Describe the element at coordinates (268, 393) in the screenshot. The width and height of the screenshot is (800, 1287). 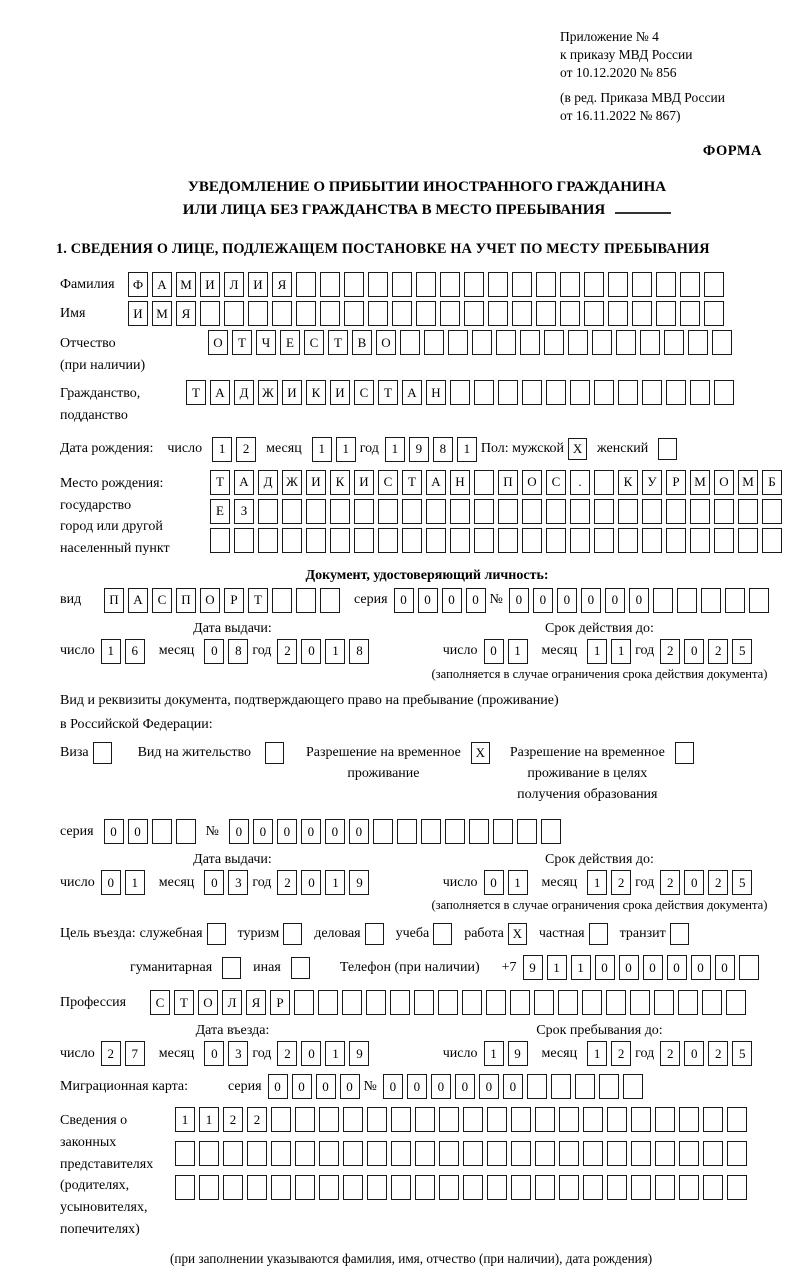
I see `char-cell: Ж` at that location.